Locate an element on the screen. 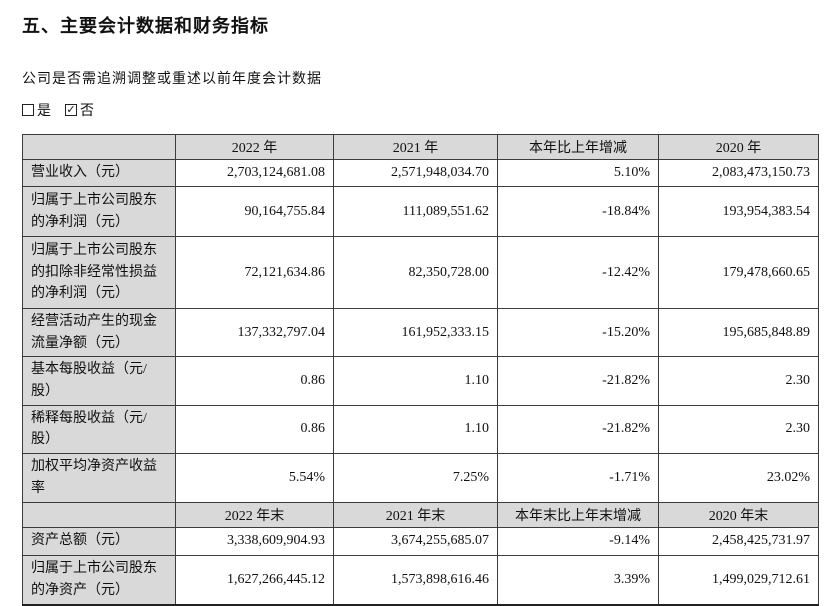 This screenshot has width=831, height=606. restatement-answer: 是 ✓ 否 is located at coordinates (426, 110).